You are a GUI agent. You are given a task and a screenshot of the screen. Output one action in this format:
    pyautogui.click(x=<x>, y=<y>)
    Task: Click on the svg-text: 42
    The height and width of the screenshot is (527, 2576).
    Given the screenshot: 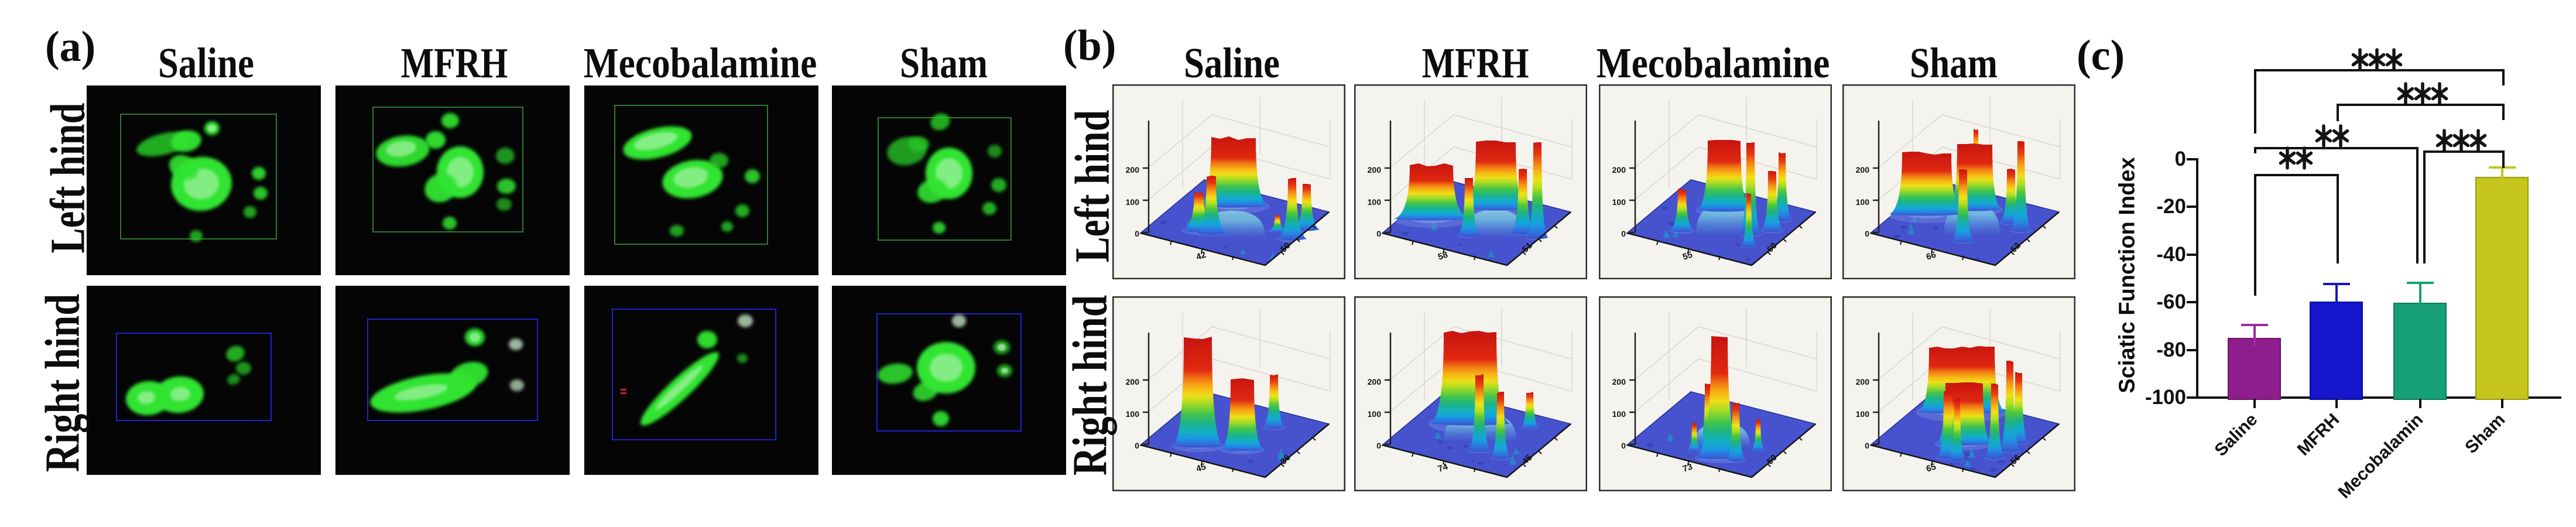 What is the action you would take?
    pyautogui.click(x=1201, y=255)
    